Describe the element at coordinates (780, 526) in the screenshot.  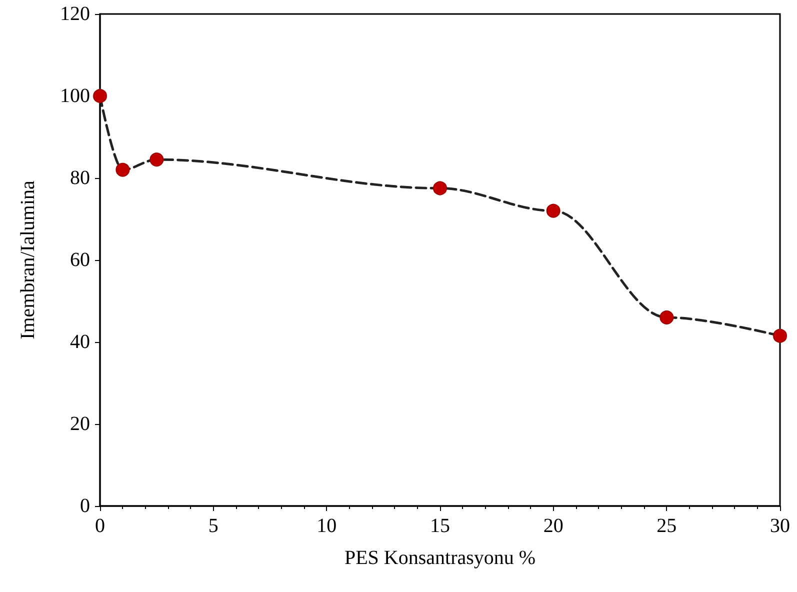
I see `x-tick-label: 30` at that location.